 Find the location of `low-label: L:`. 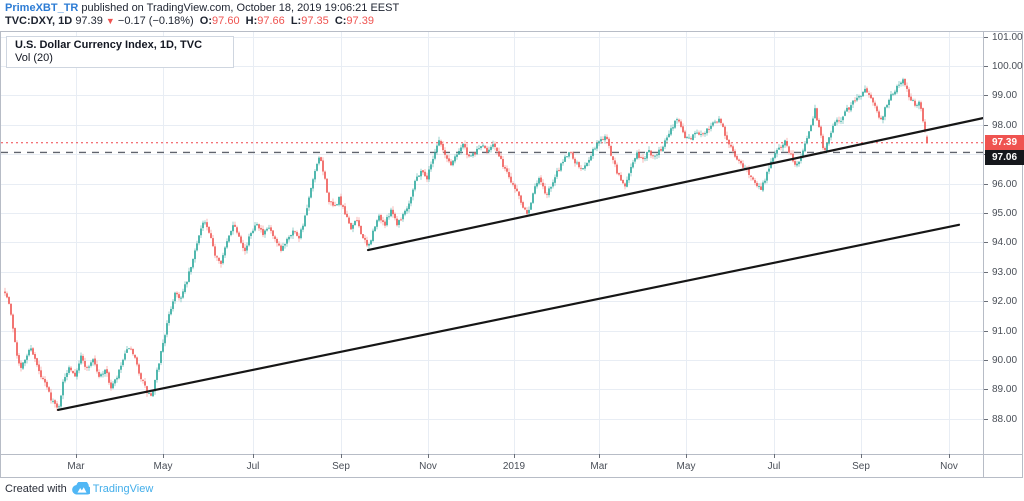

low-label: L: is located at coordinates (296, 21).